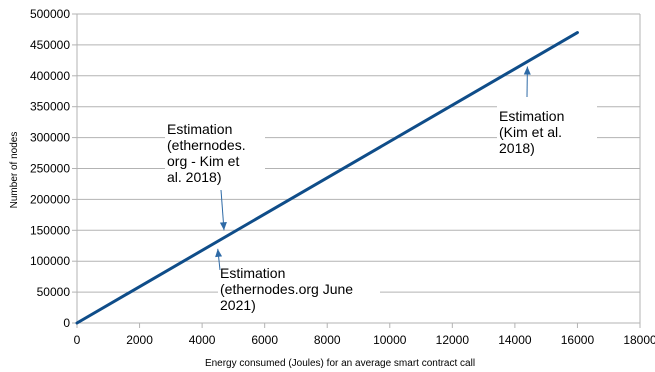 The image size is (655, 372). I want to click on y-tick-label: 150000, so click(50, 230).